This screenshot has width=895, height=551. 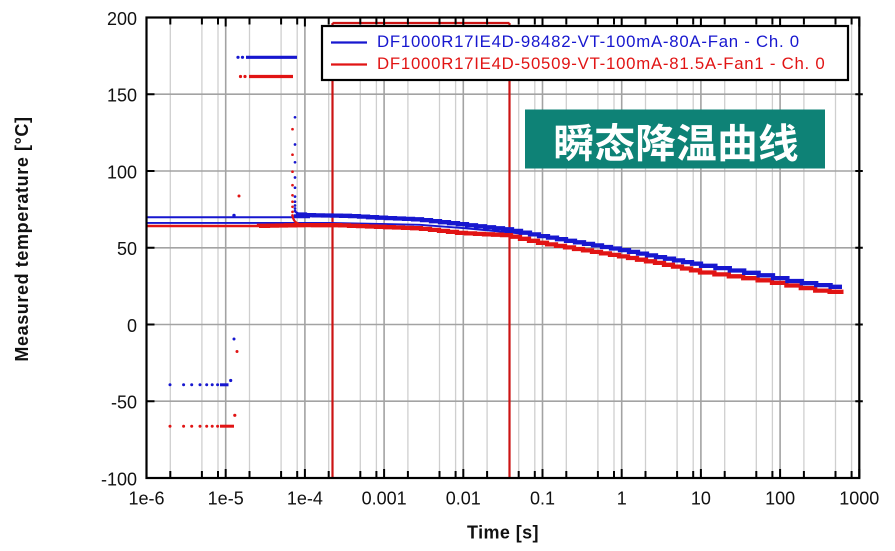 I want to click on svg-text: -50, so click(x=124, y=403).